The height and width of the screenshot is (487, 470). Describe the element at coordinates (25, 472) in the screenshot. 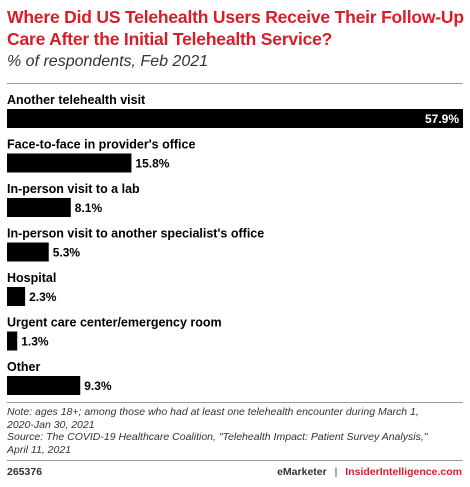

I see `chart-id: 265376` at that location.